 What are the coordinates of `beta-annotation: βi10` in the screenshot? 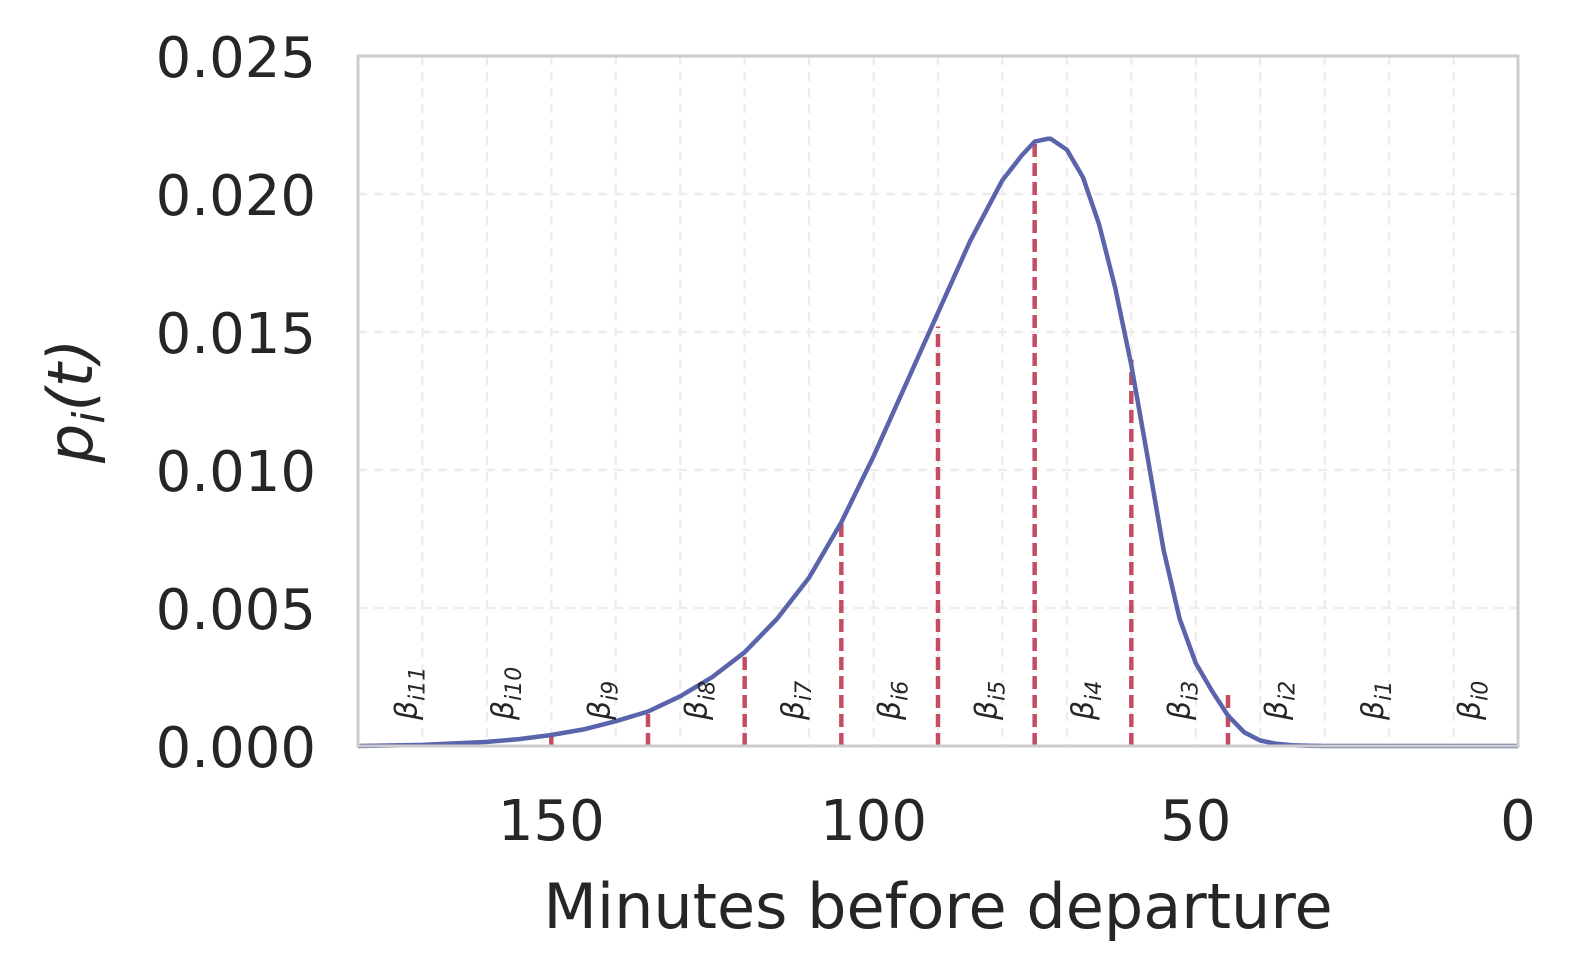 It's located at (506, 694).